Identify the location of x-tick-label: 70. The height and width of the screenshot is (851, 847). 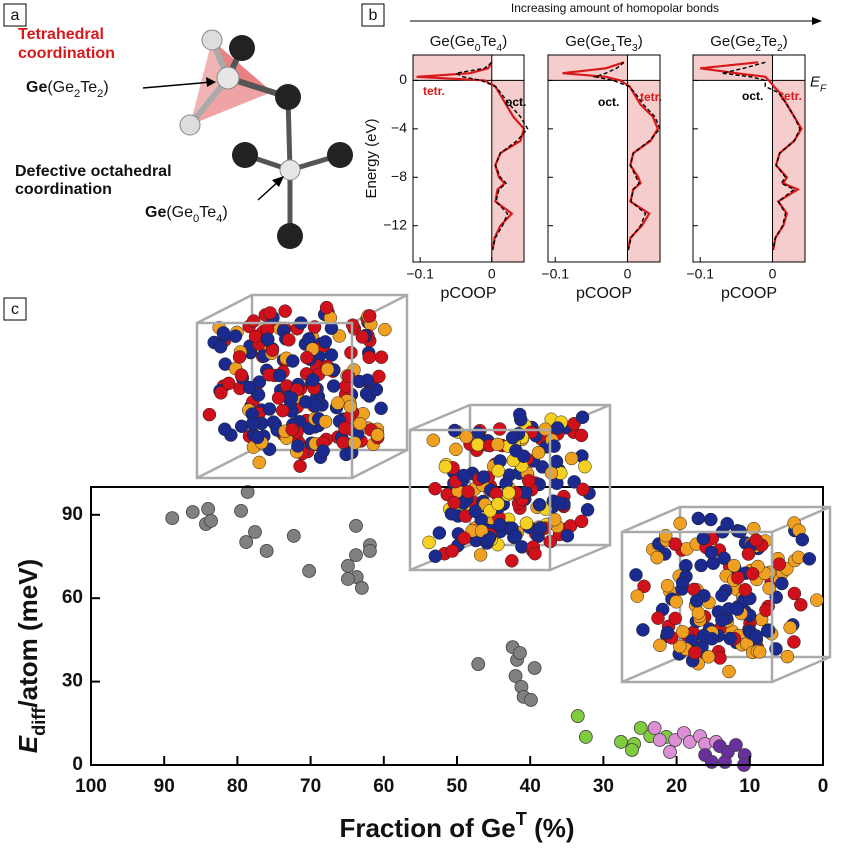
(310, 786).